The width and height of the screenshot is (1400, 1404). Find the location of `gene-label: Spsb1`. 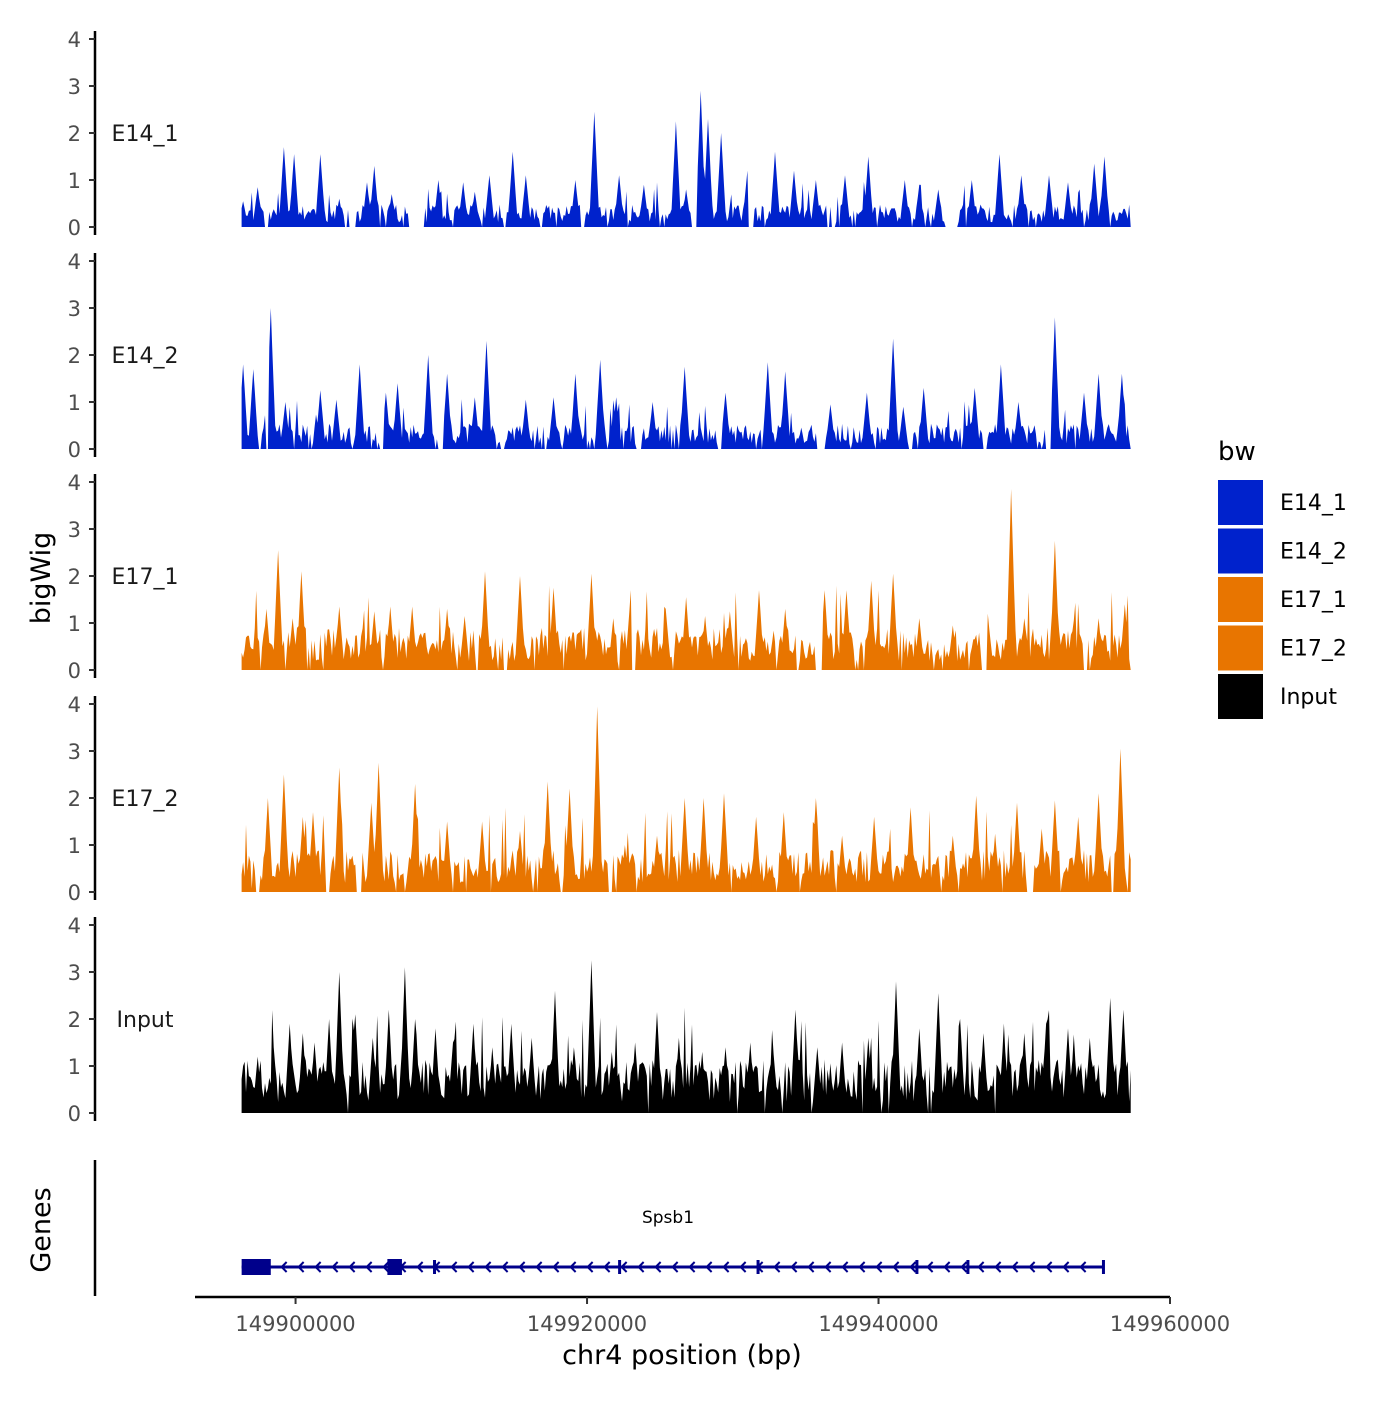

gene-label: Spsb1 is located at coordinates (668, 1218).